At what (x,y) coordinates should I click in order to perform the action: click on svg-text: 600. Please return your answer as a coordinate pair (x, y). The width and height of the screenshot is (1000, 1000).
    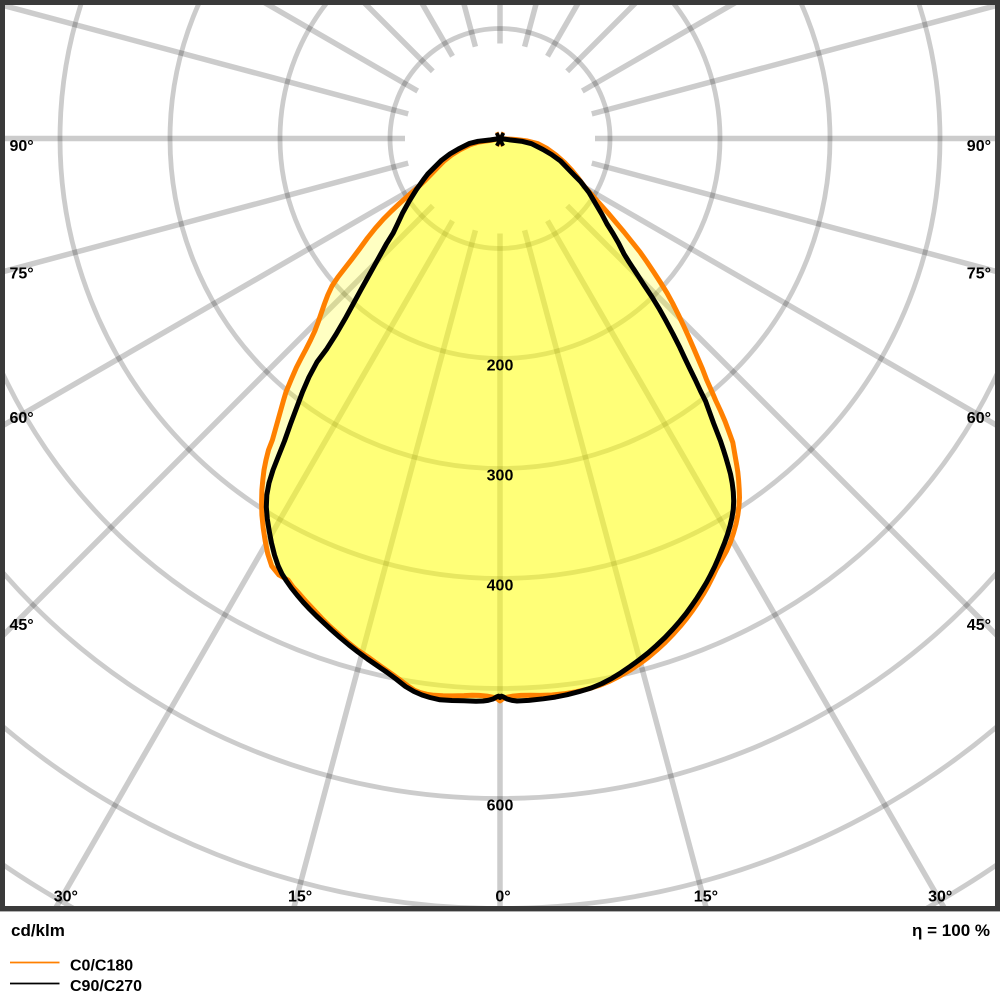
    Looking at the image, I should click on (500, 805).